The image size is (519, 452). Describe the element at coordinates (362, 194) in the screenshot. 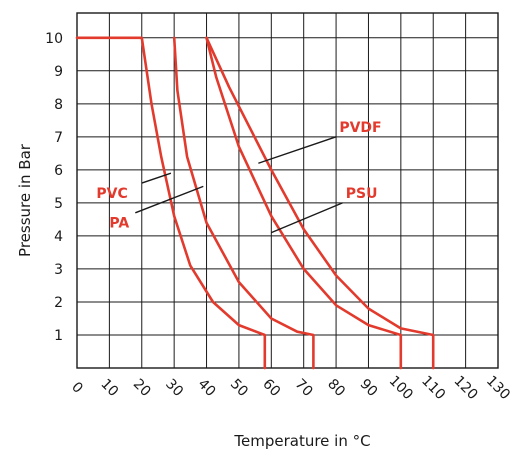

I see `label-psu: PSU` at that location.